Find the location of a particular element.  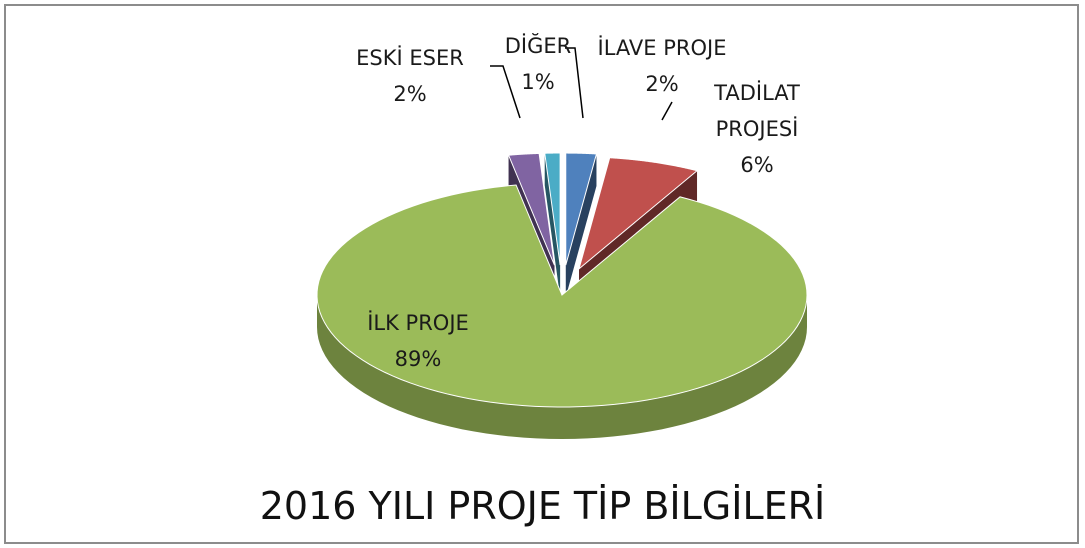

data-label: İLK PROJE 89% is located at coordinates (418, 341).